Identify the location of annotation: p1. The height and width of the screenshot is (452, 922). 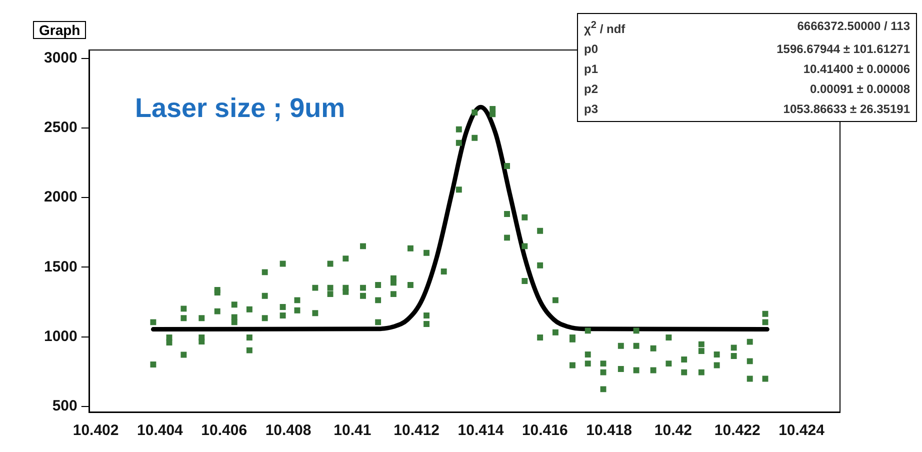
(591, 69).